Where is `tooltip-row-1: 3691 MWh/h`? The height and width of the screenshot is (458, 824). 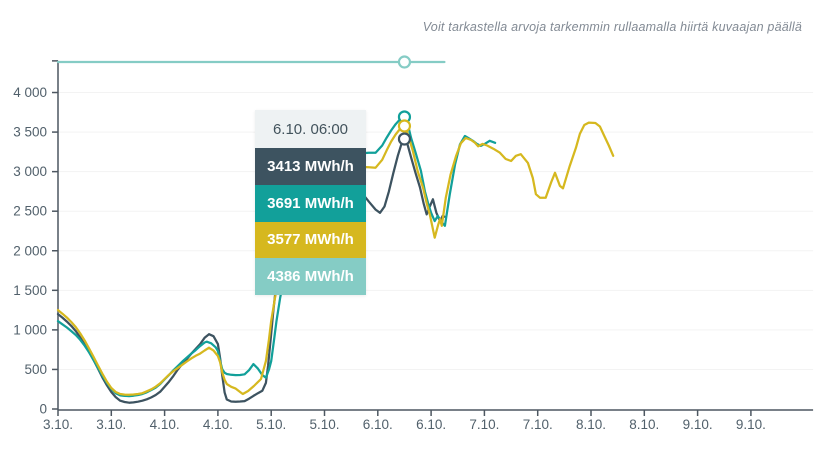
tooltip-row-1: 3691 MWh/h is located at coordinates (310, 203).